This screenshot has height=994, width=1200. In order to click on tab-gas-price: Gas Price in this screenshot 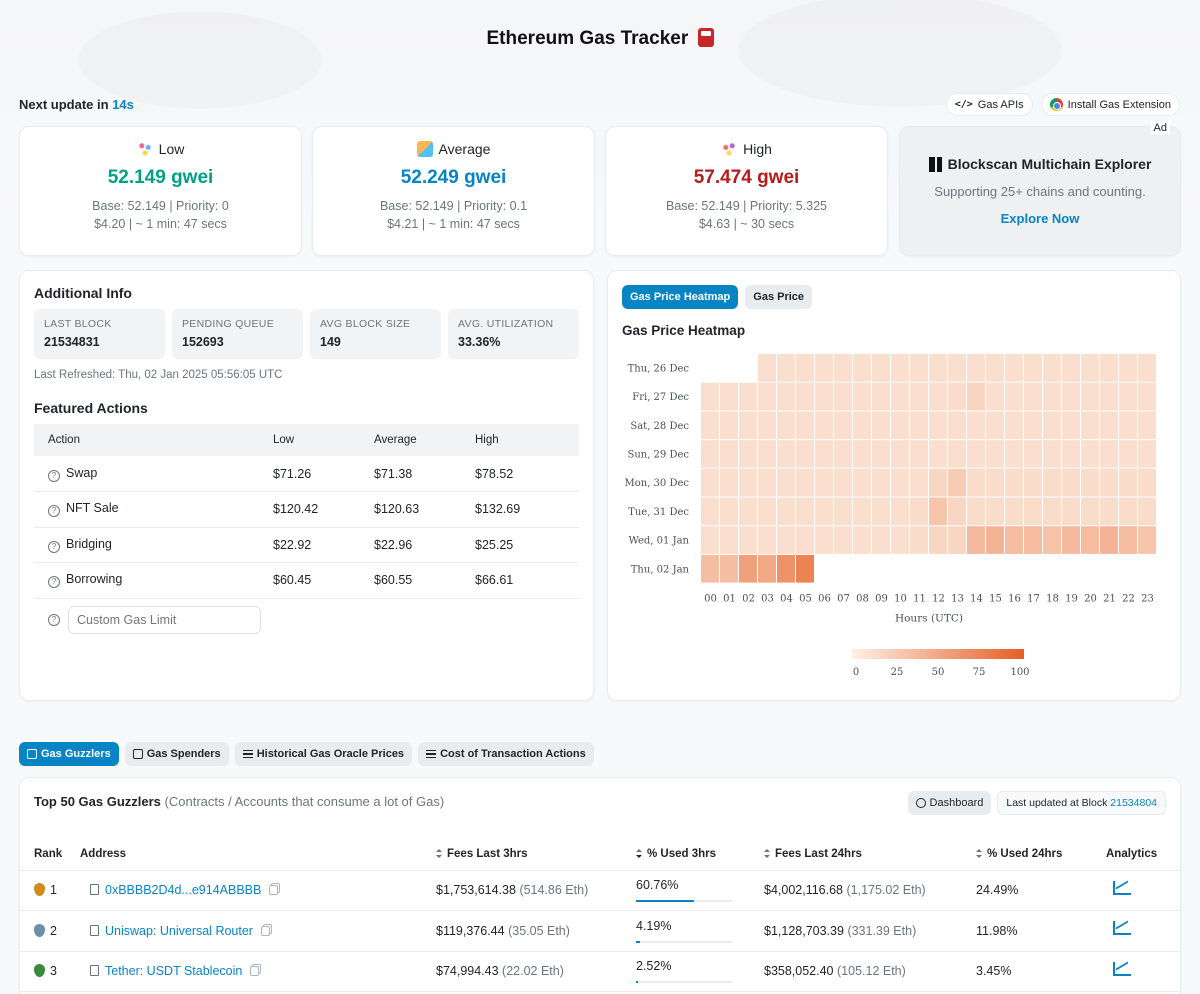, I will do `click(779, 297)`.